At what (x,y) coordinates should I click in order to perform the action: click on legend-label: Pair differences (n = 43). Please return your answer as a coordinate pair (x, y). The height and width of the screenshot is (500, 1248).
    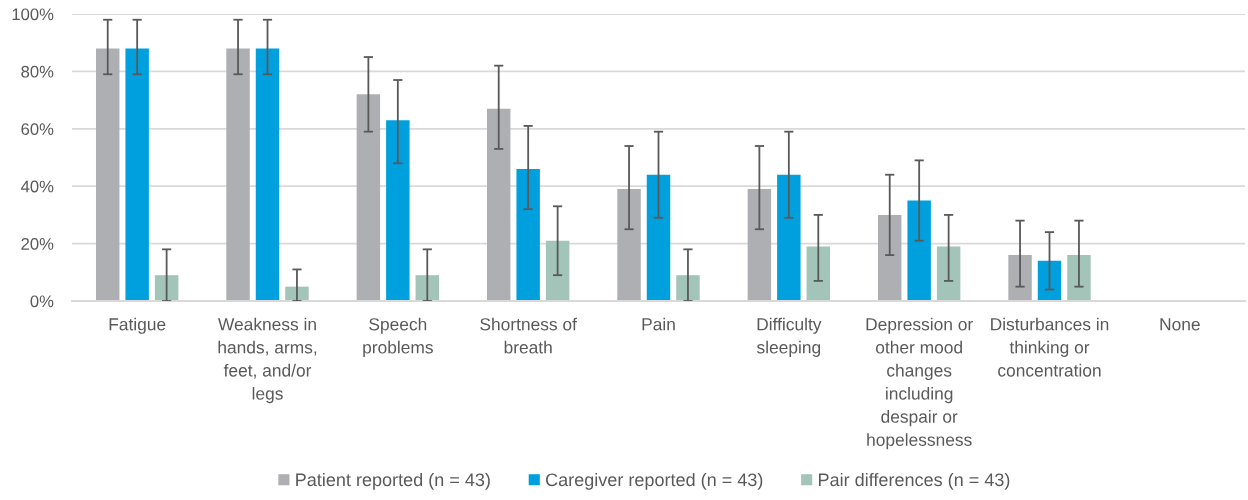
    Looking at the image, I should click on (914, 481).